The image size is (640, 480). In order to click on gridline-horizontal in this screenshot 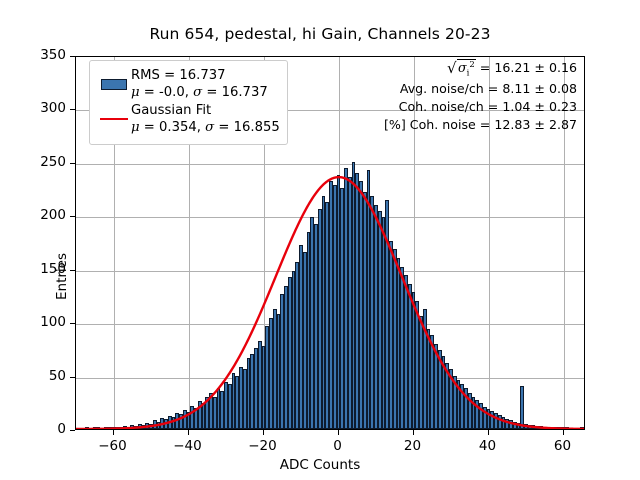, I will do `click(330, 111)`.